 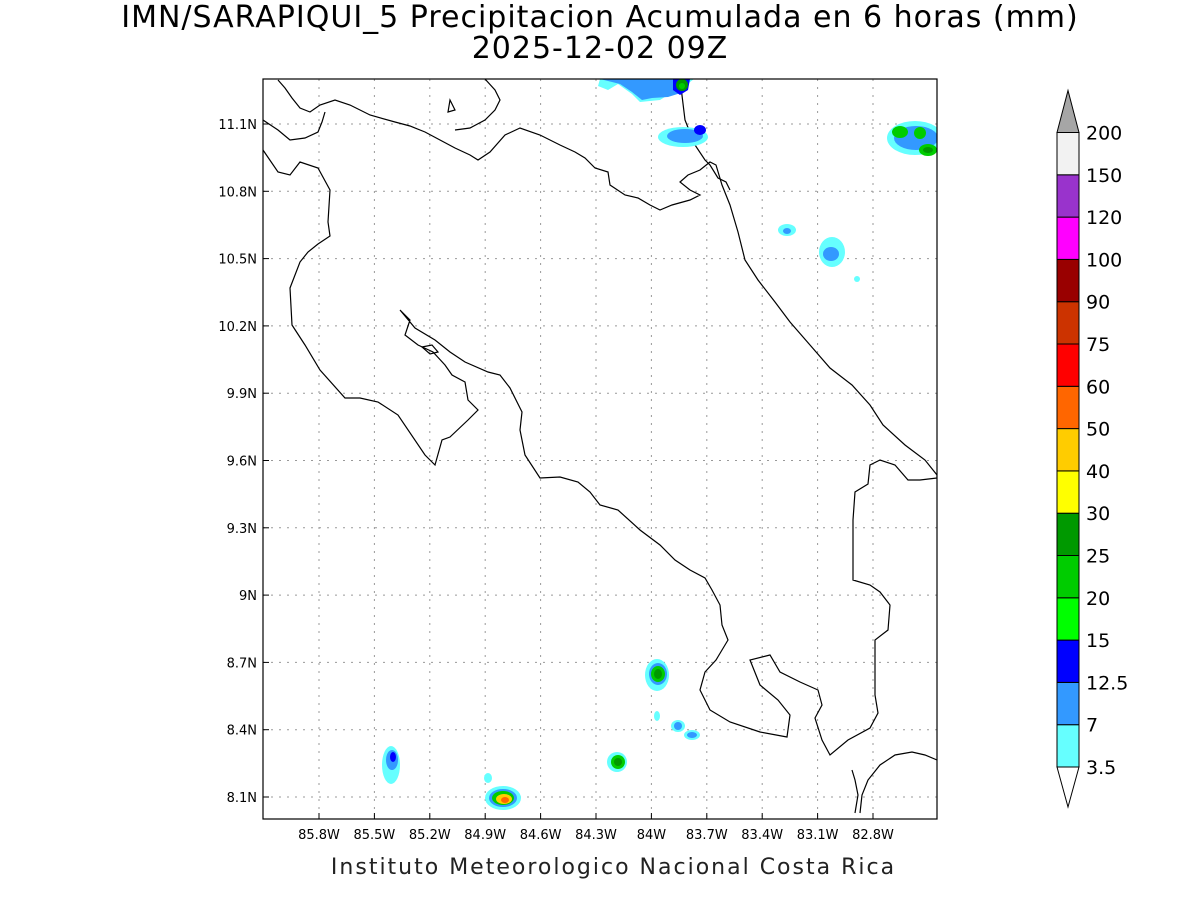 I want to click on colorbar-label: 75, so click(x=1098, y=345).